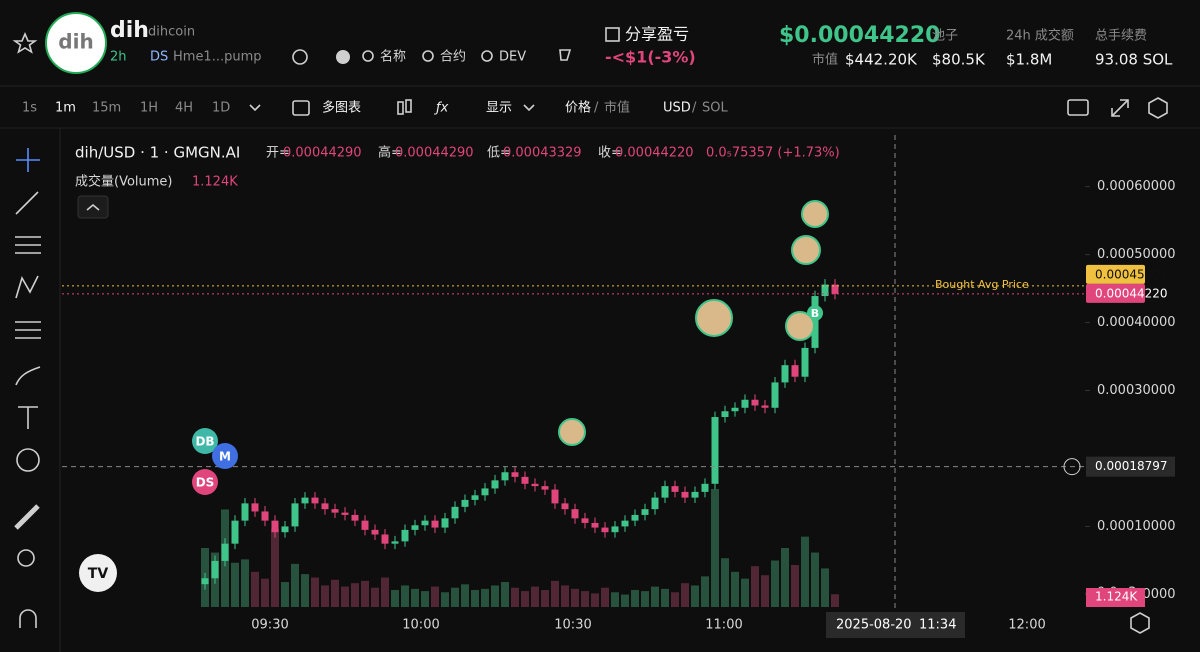  I want to click on trade-marker-label: DB, so click(204, 442).